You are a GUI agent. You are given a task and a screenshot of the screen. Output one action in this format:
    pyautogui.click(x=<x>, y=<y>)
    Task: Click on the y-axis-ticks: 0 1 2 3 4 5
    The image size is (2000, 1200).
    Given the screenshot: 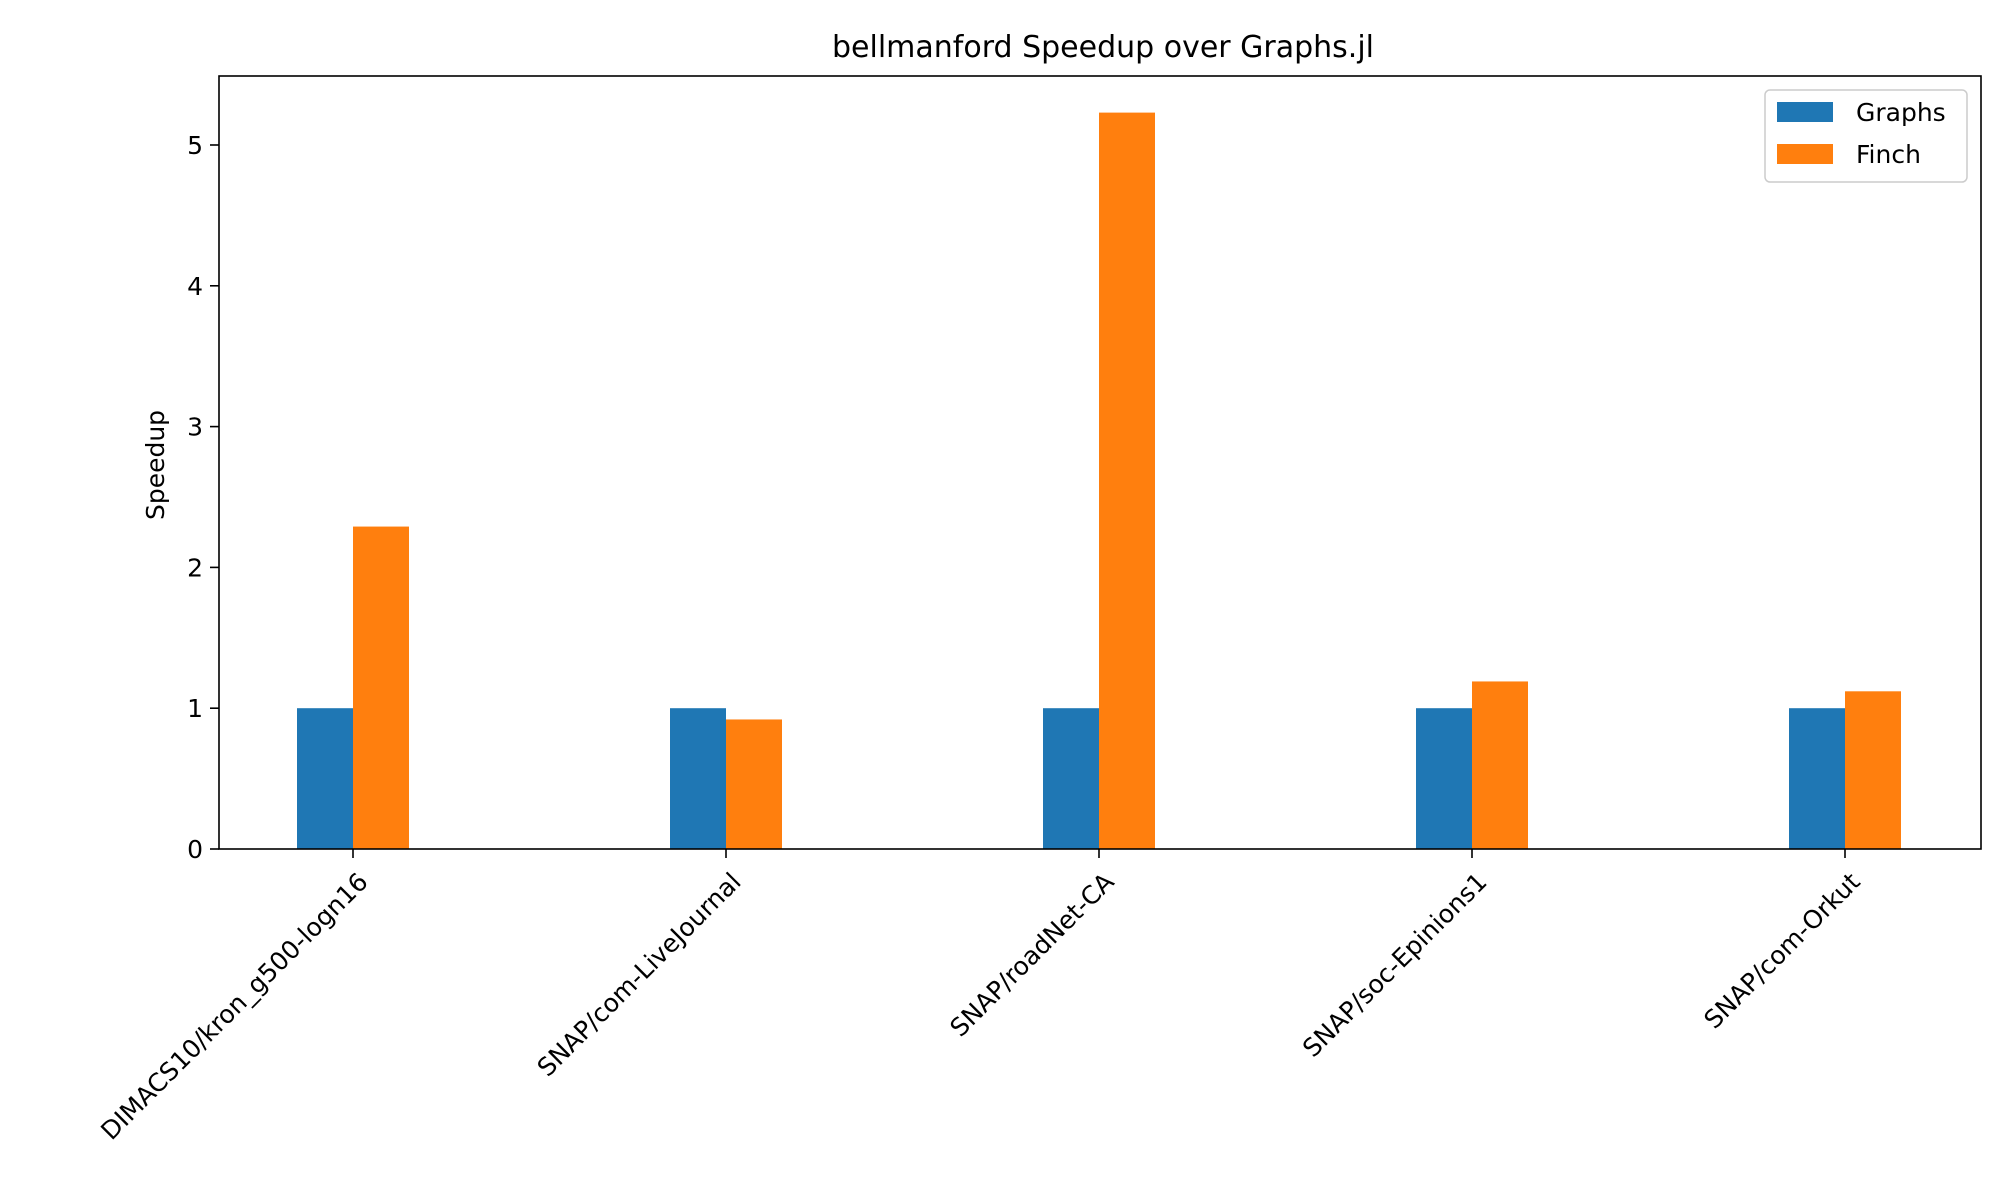 What is the action you would take?
    pyautogui.click(x=203, y=497)
    